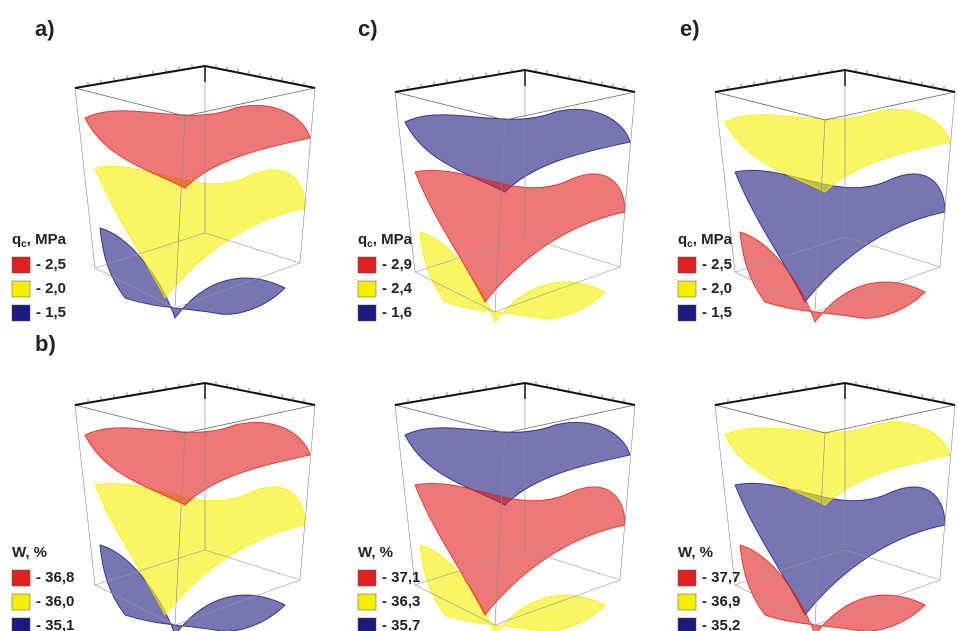 The height and width of the screenshot is (631, 958). What do you see at coordinates (55, 601) in the screenshot?
I see `legend-label: - 36,0` at bounding box center [55, 601].